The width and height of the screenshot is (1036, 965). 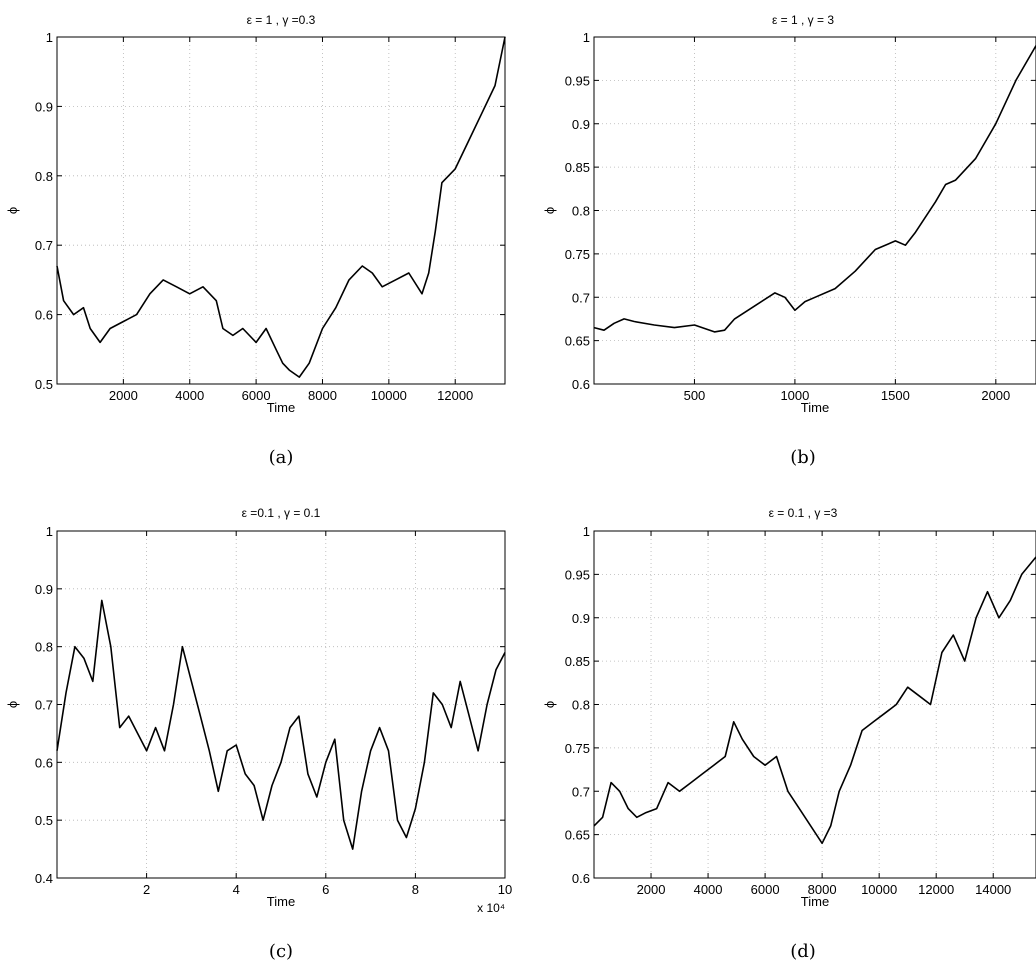 I want to click on x-tick-label: 14000, so click(x=993, y=889).